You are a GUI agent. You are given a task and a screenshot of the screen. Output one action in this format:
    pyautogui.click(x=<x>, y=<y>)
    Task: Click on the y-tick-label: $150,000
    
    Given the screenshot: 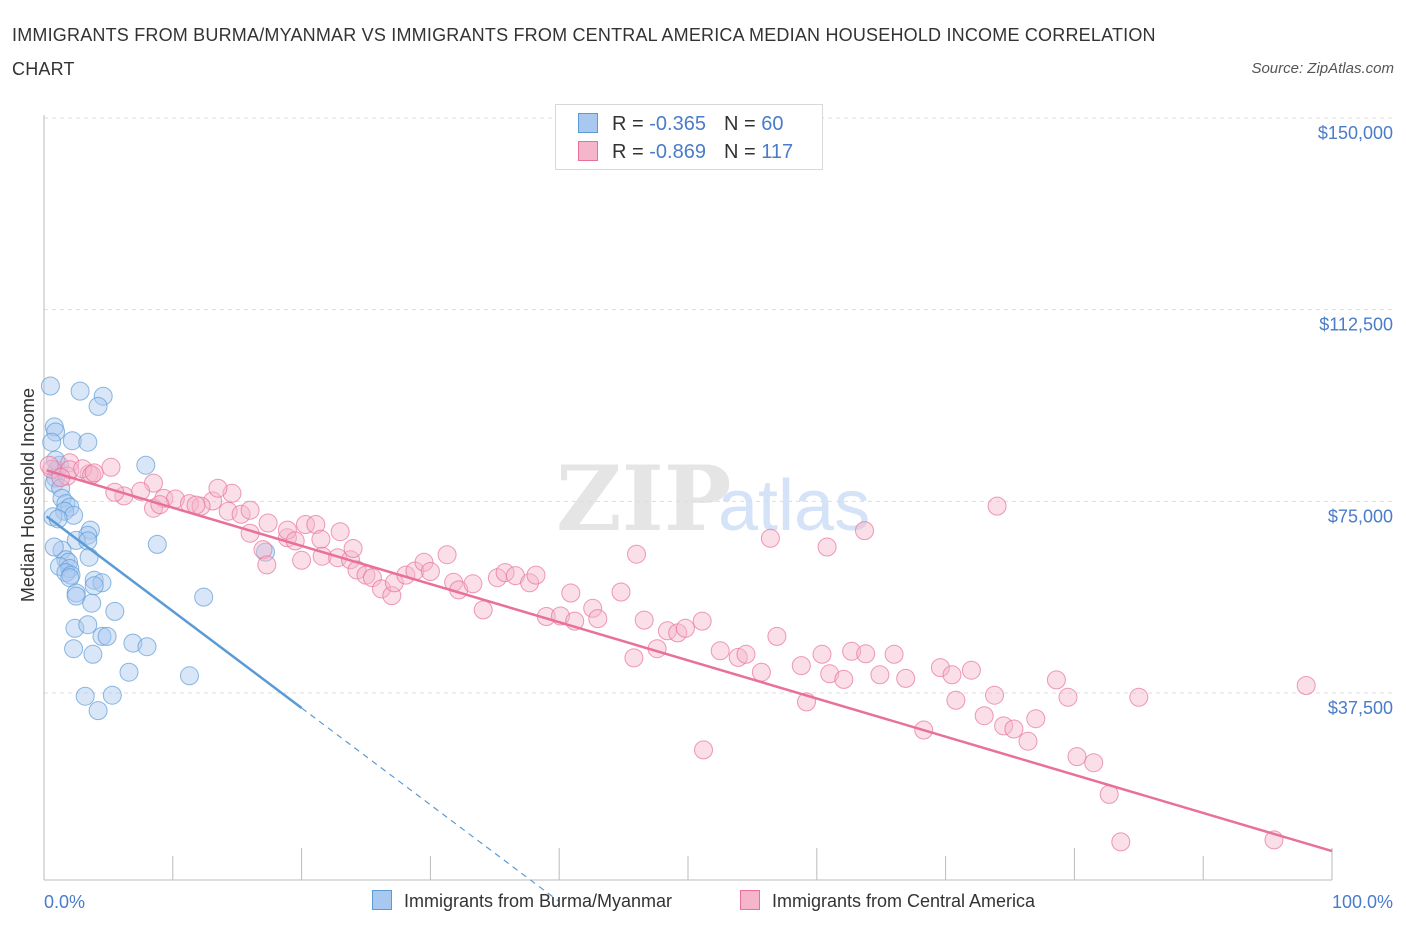 What is the action you would take?
    pyautogui.click(x=1355, y=133)
    